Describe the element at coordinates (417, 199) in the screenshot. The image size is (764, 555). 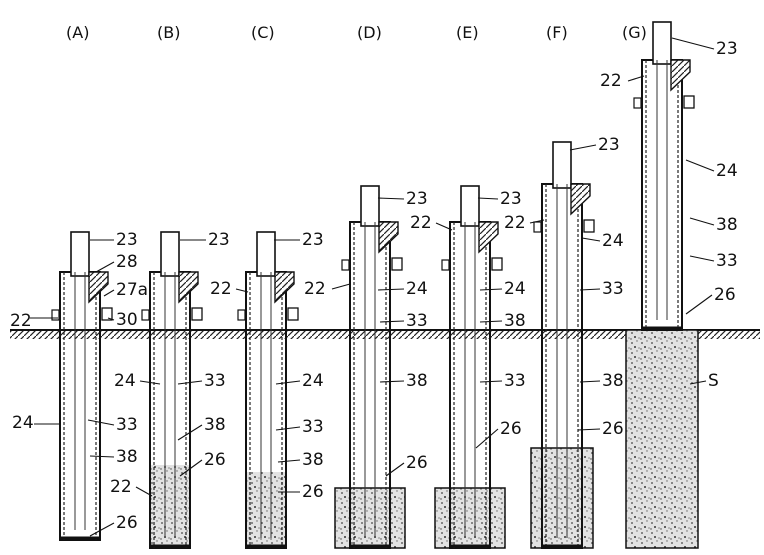
I see `ref-23-d: 23` at that location.